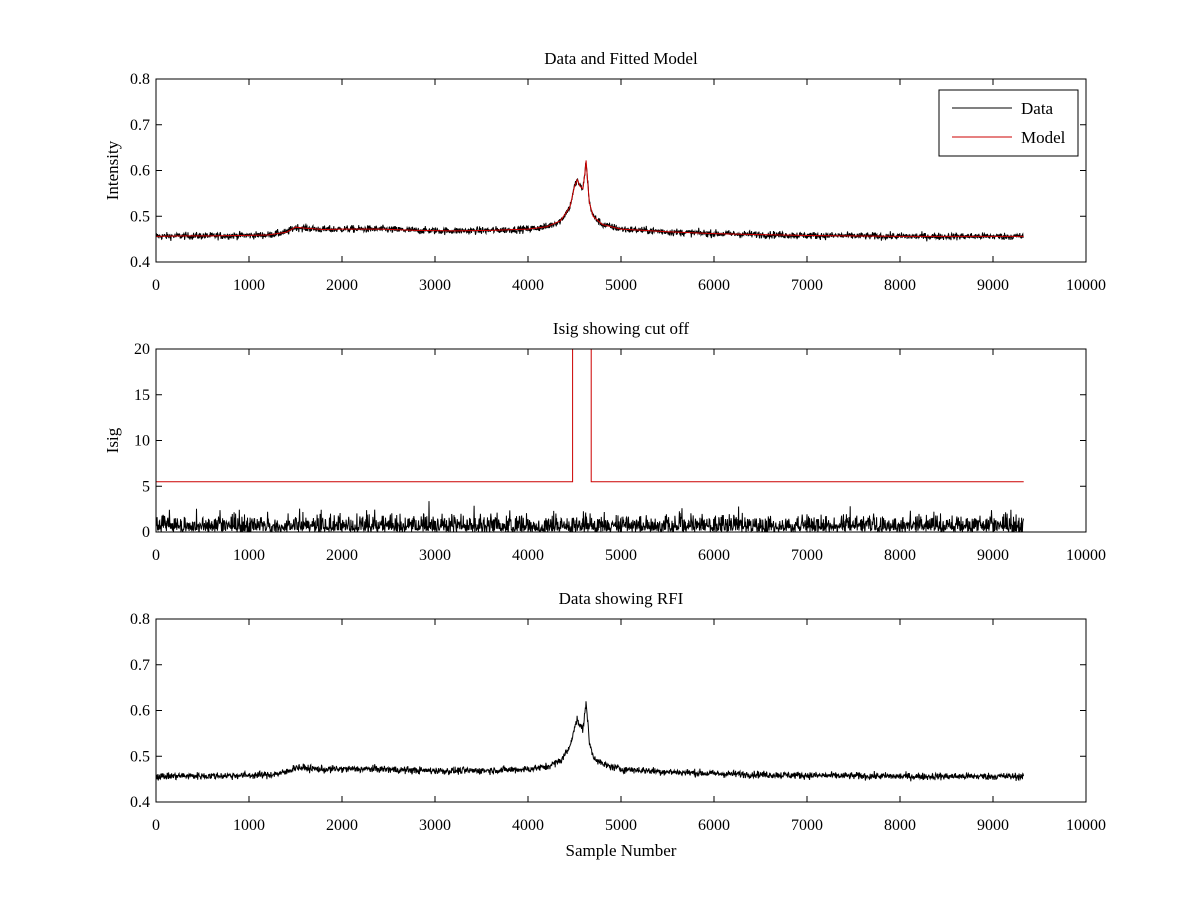  What do you see at coordinates (142, 349) in the screenshot?
I see `y-tick-label: 20` at bounding box center [142, 349].